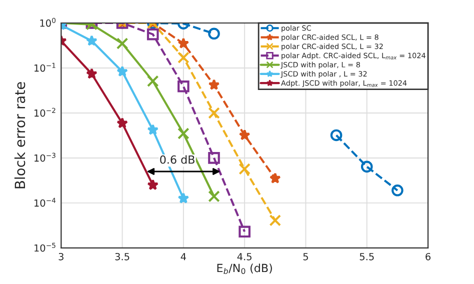 The height and width of the screenshot is (284, 474). What do you see at coordinates (244, 269) in the screenshot?
I see `x-axis-title: E$_{b}$/N$_{0}$ (dB)` at bounding box center [244, 269].